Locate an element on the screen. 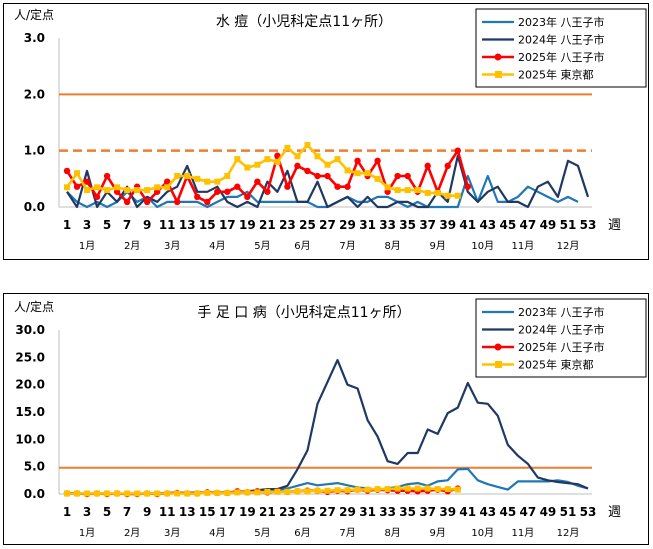  x-tick-label: 21 is located at coordinates (267, 512).